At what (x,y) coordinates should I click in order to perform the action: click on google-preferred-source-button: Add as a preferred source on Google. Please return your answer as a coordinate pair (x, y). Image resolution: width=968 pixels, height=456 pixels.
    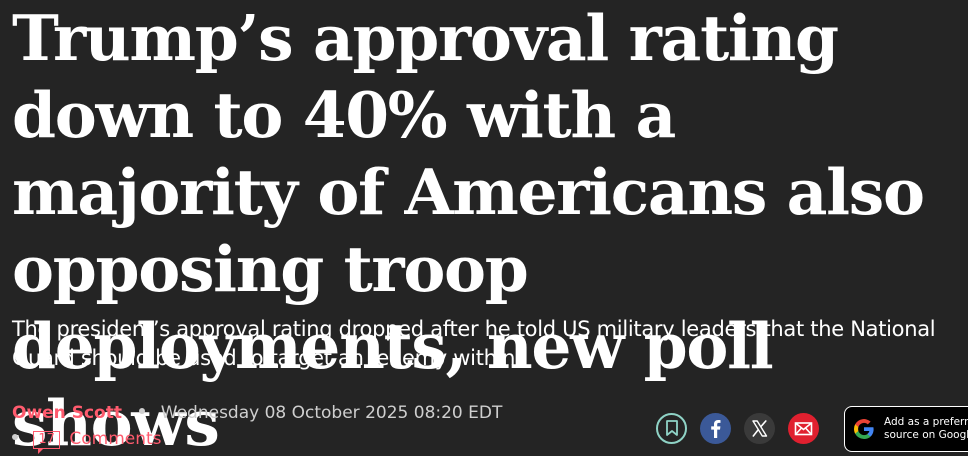
    Looking at the image, I should click on (906, 429).